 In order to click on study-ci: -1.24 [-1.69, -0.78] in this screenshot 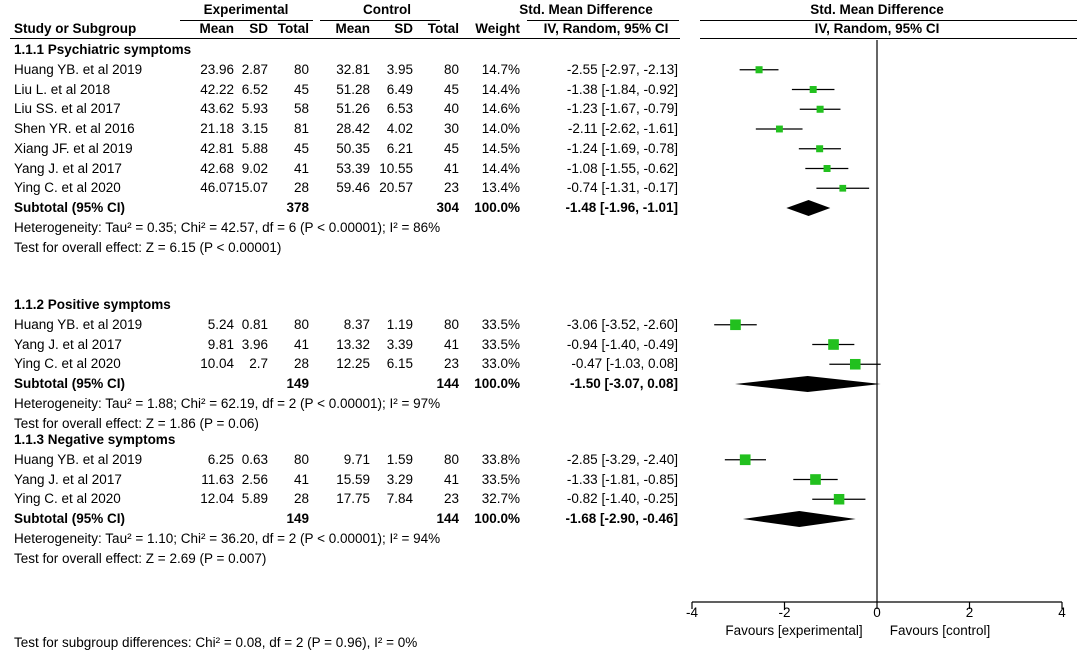, I will do `click(622, 148)`.